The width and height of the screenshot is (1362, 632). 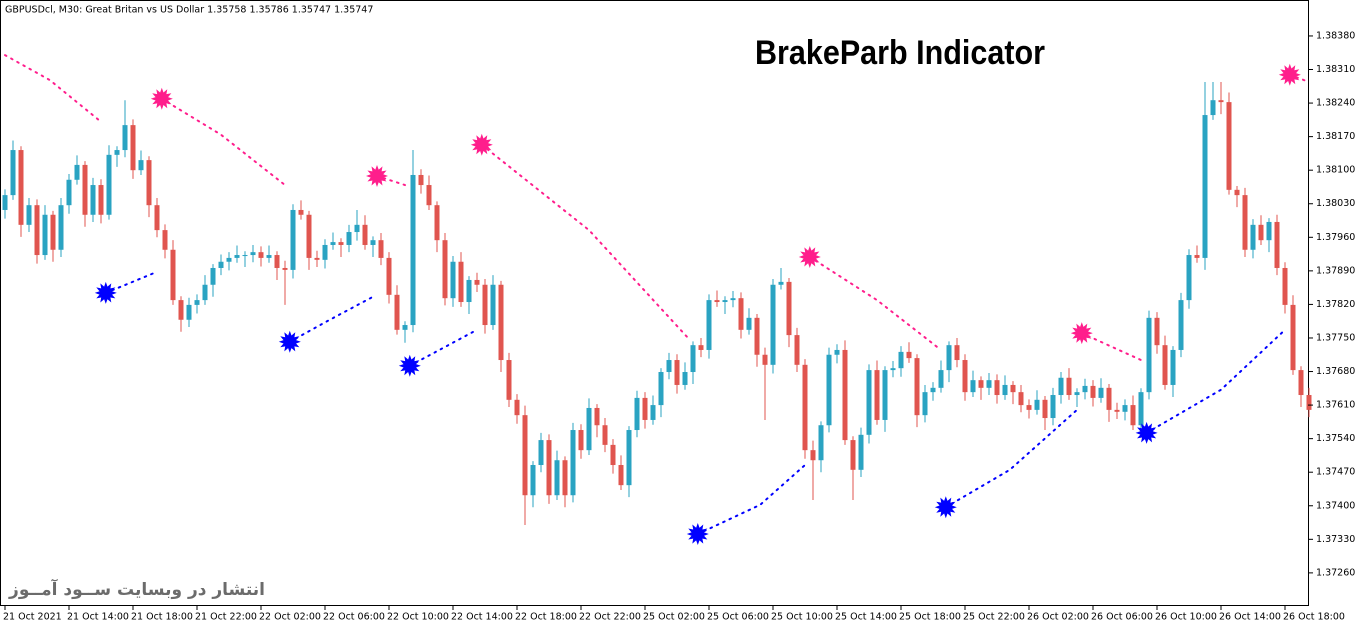 What do you see at coordinates (994, 617) in the screenshot?
I see `x-tick-label: 25 Oct 22:00` at bounding box center [994, 617].